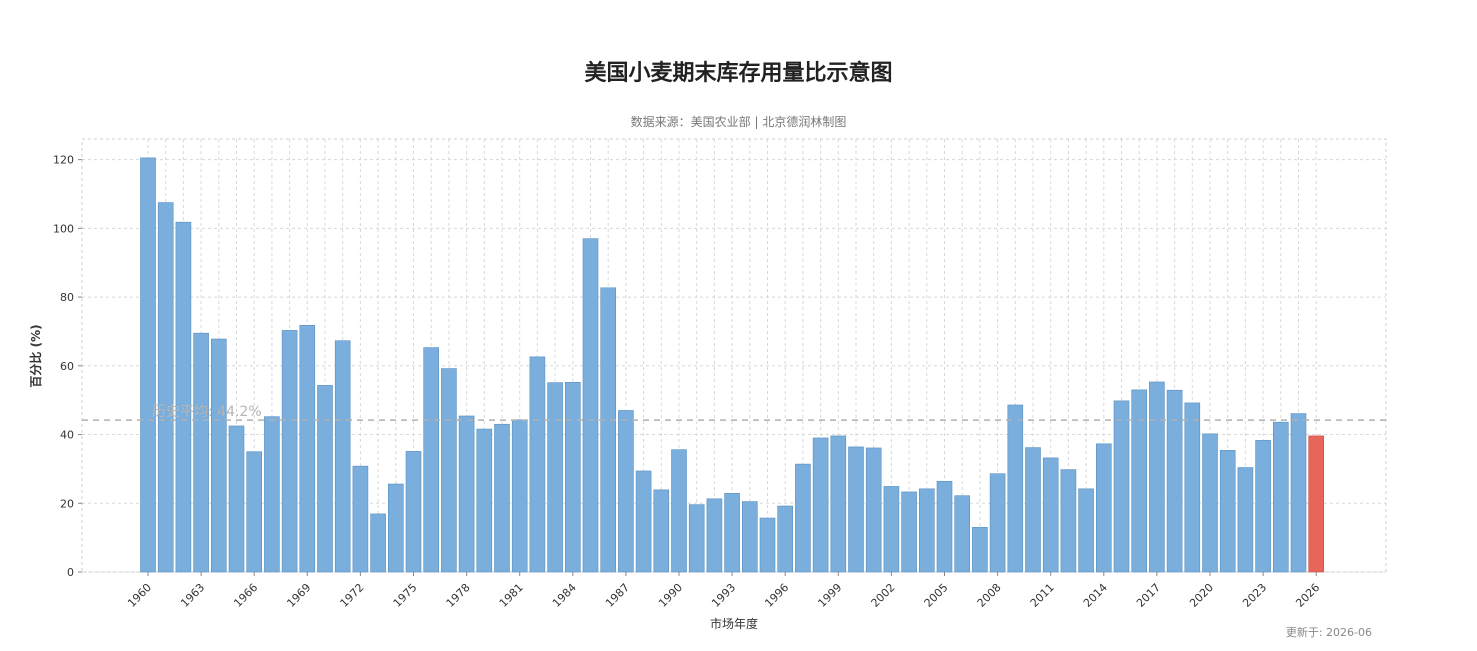 The height and width of the screenshot is (651, 1477). I want to click on bar-1961, so click(165, 387).